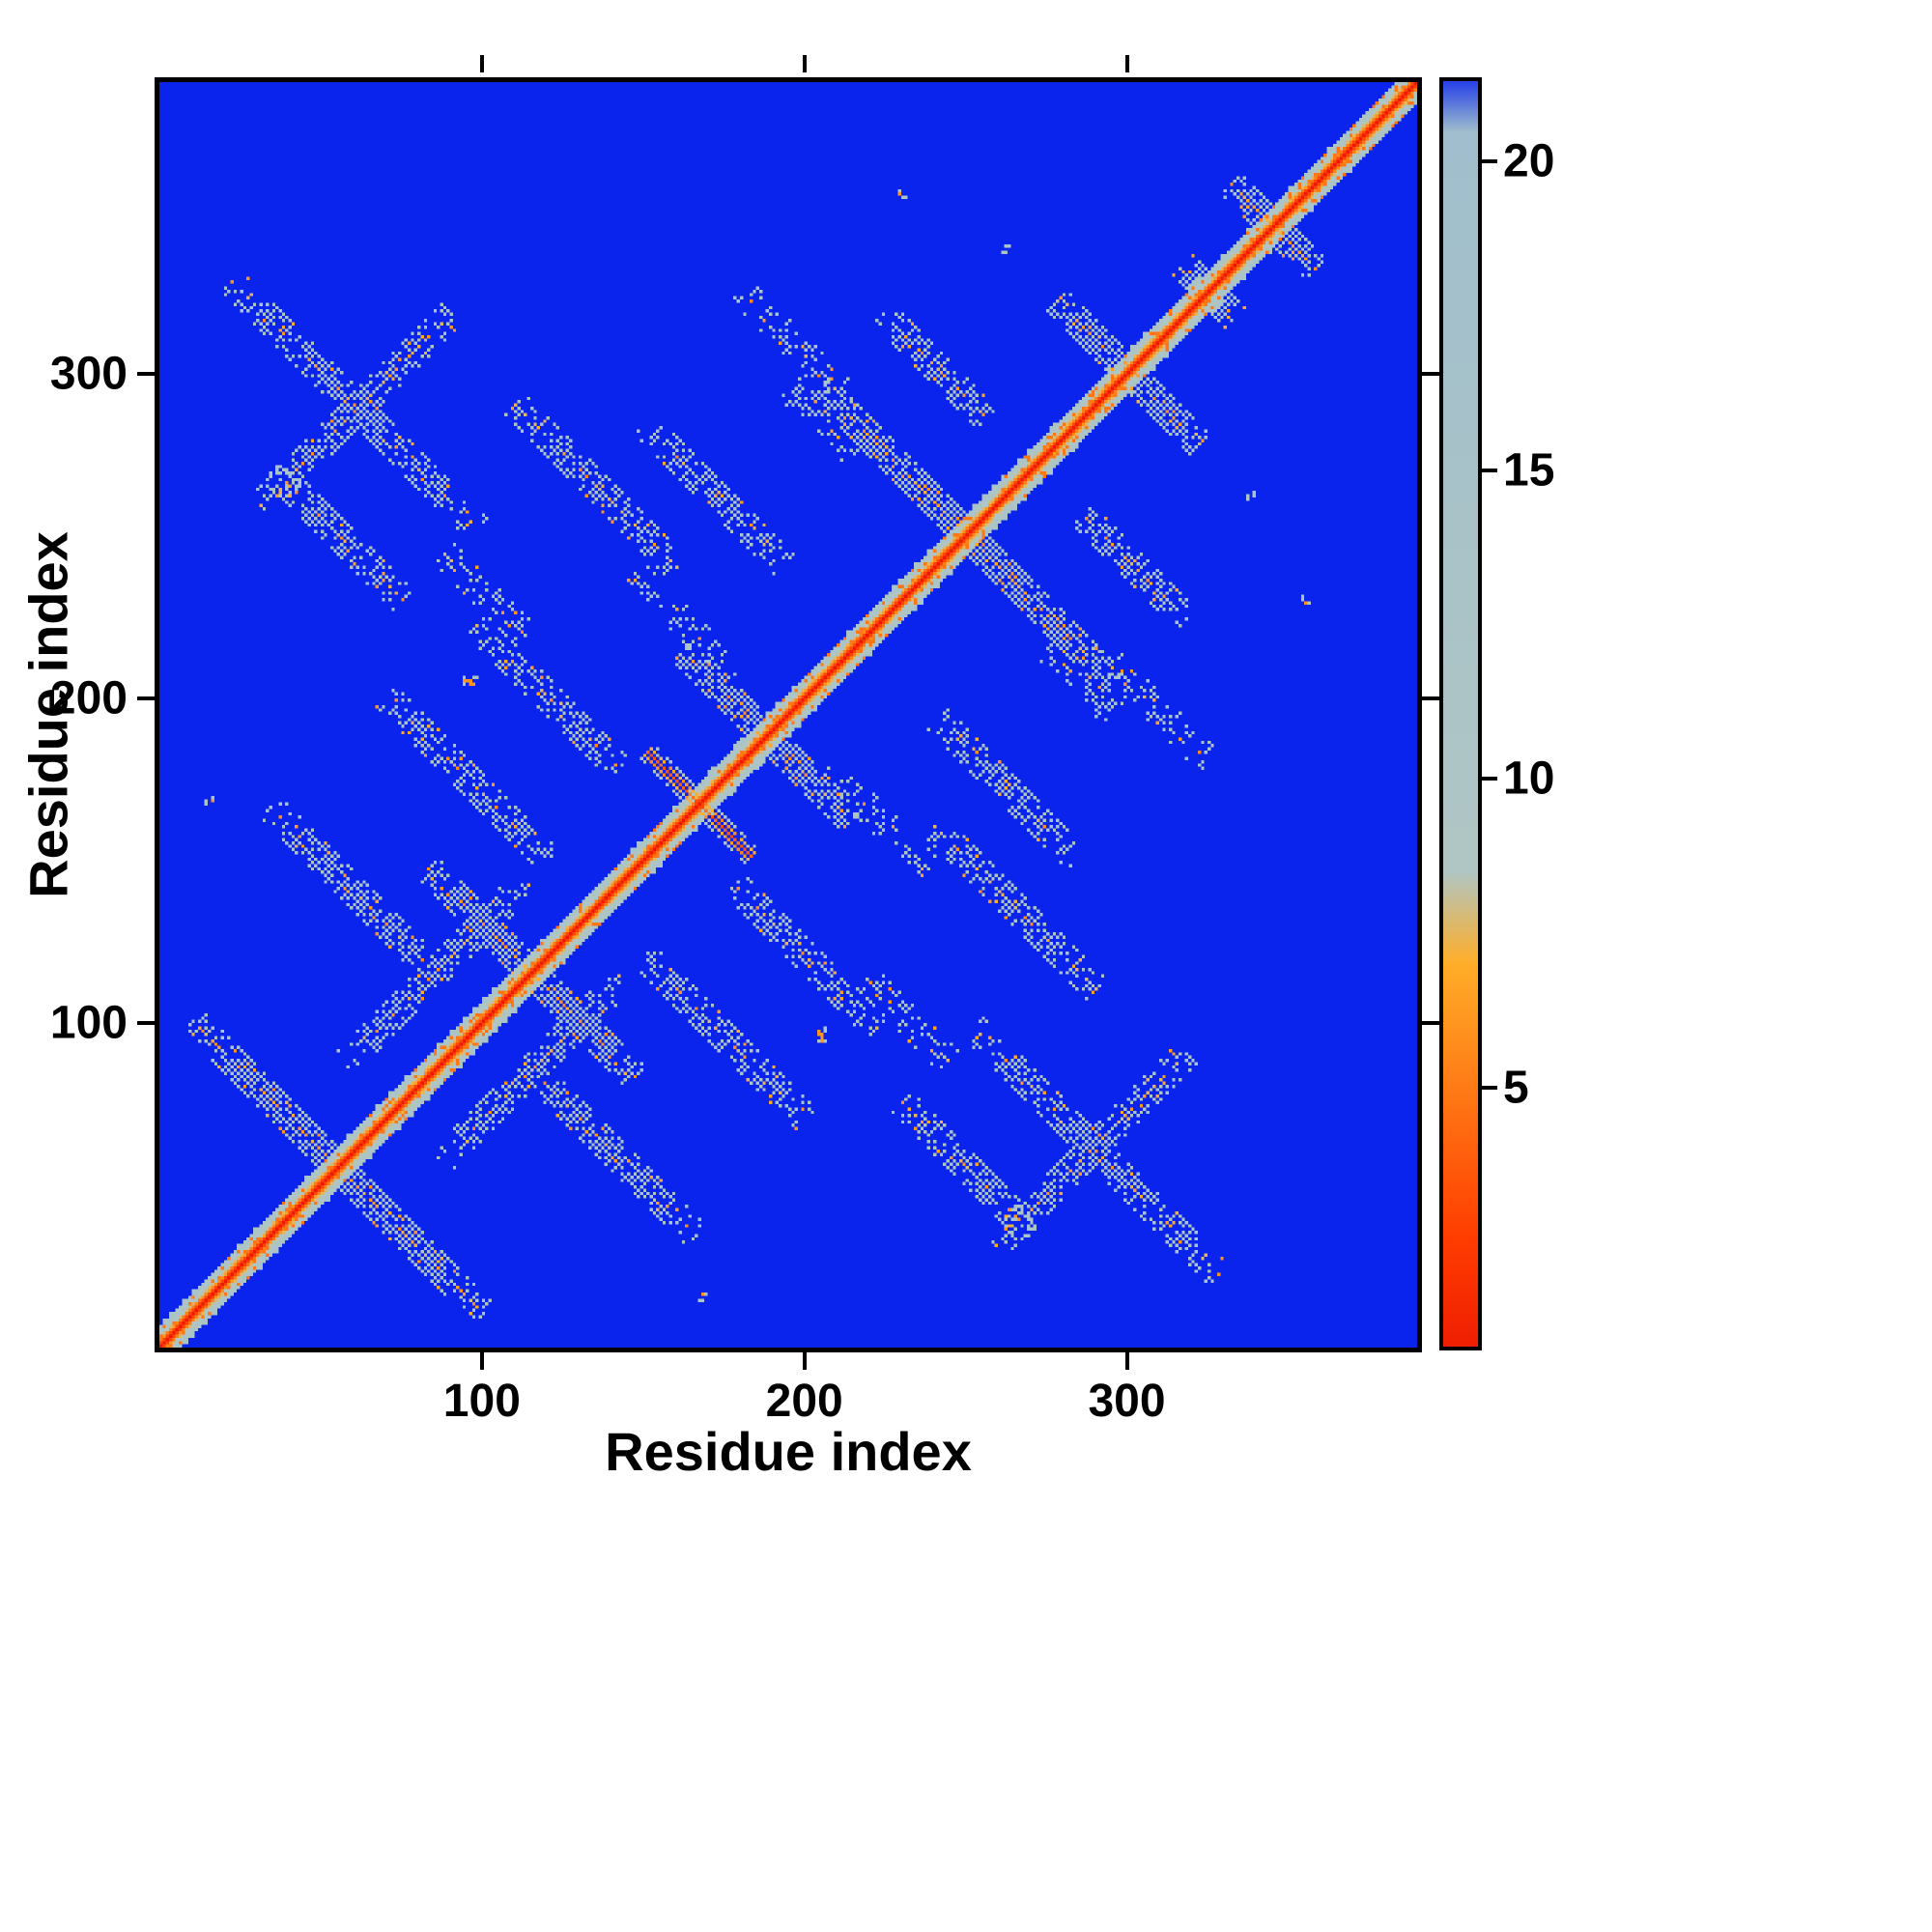 This screenshot has width=1932, height=1932. Describe the element at coordinates (88, 698) in the screenshot. I see `y-tick-label: 200` at that location.